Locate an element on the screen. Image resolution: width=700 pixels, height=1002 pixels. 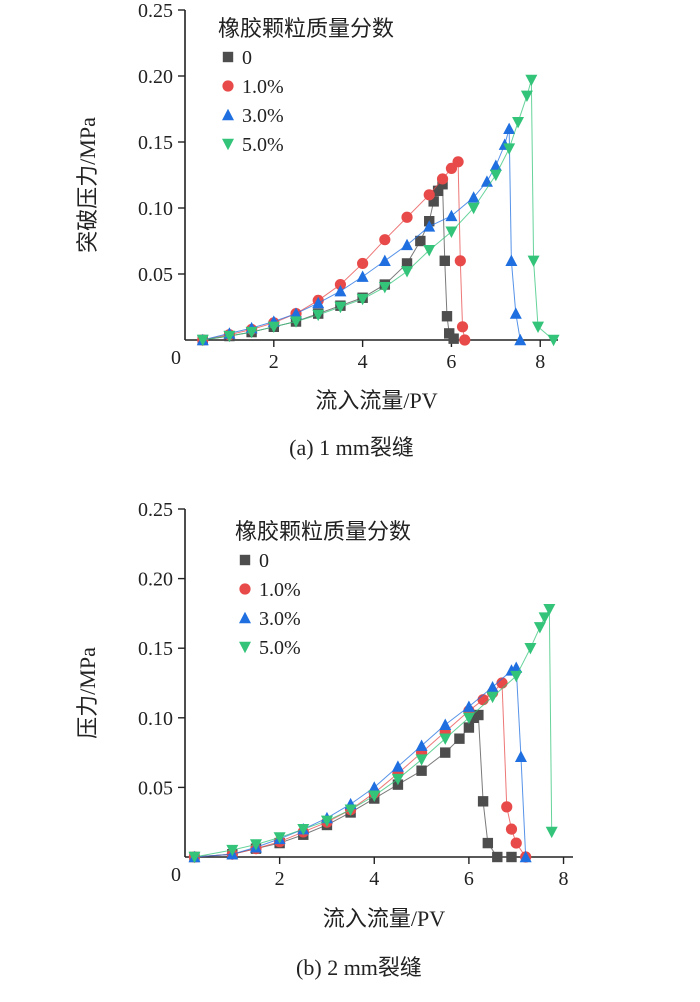
legend: 橡胶颗粒质量分数 0 1.0% 3.0% 5.0% is located at coordinates (323, 589).